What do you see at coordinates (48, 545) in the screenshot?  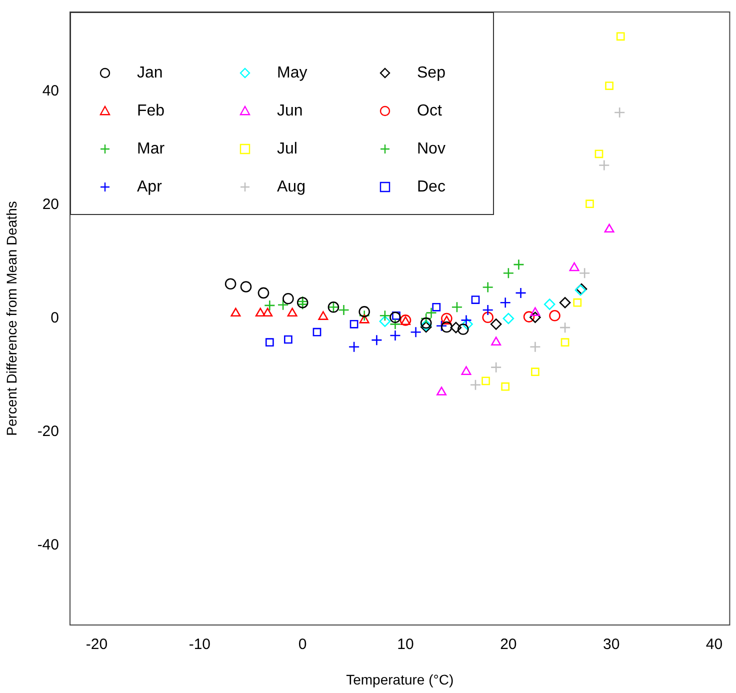 I see `y-tick-label: -40` at bounding box center [48, 545].